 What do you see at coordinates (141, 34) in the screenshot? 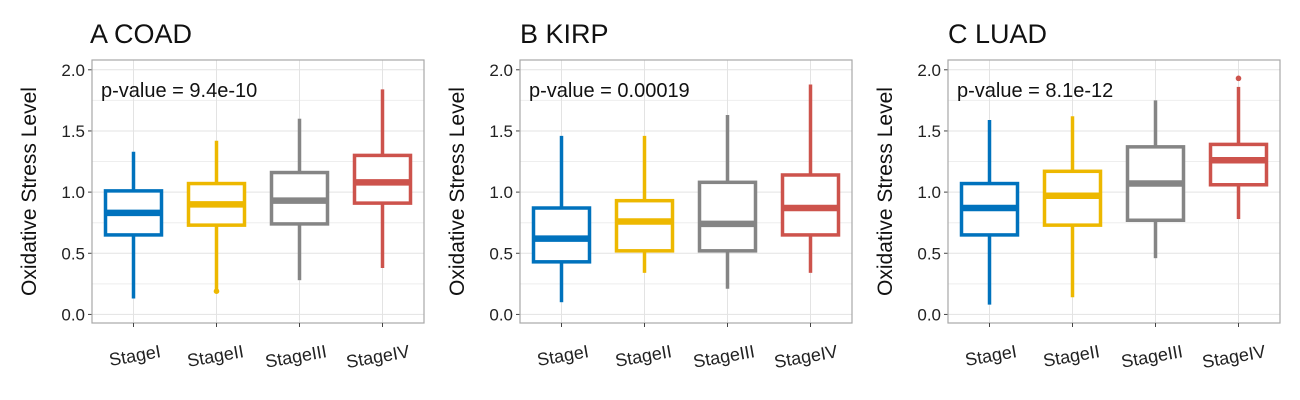
I see `panel-title: A COAD` at bounding box center [141, 34].